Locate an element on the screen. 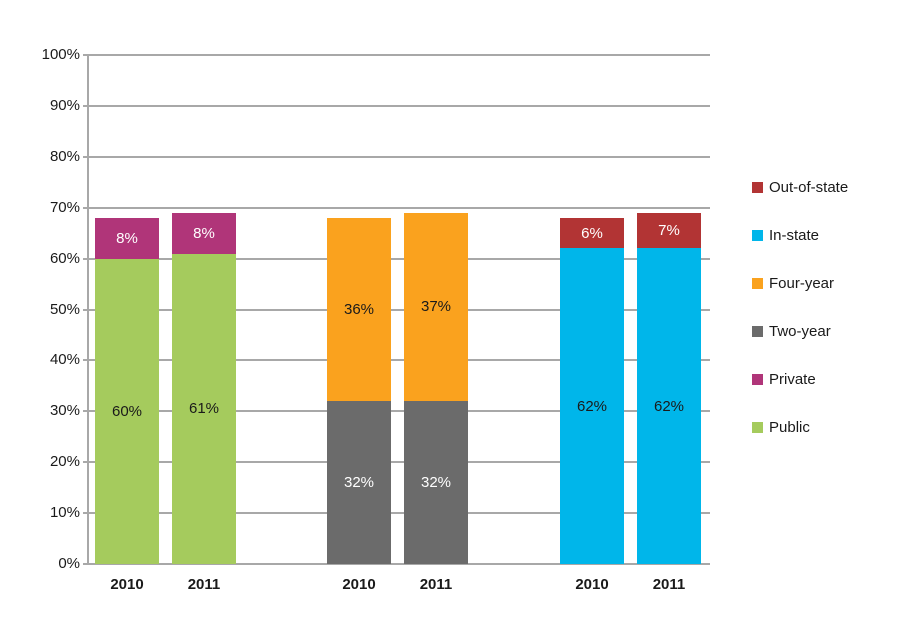  y-axis-line is located at coordinates (88, 310).